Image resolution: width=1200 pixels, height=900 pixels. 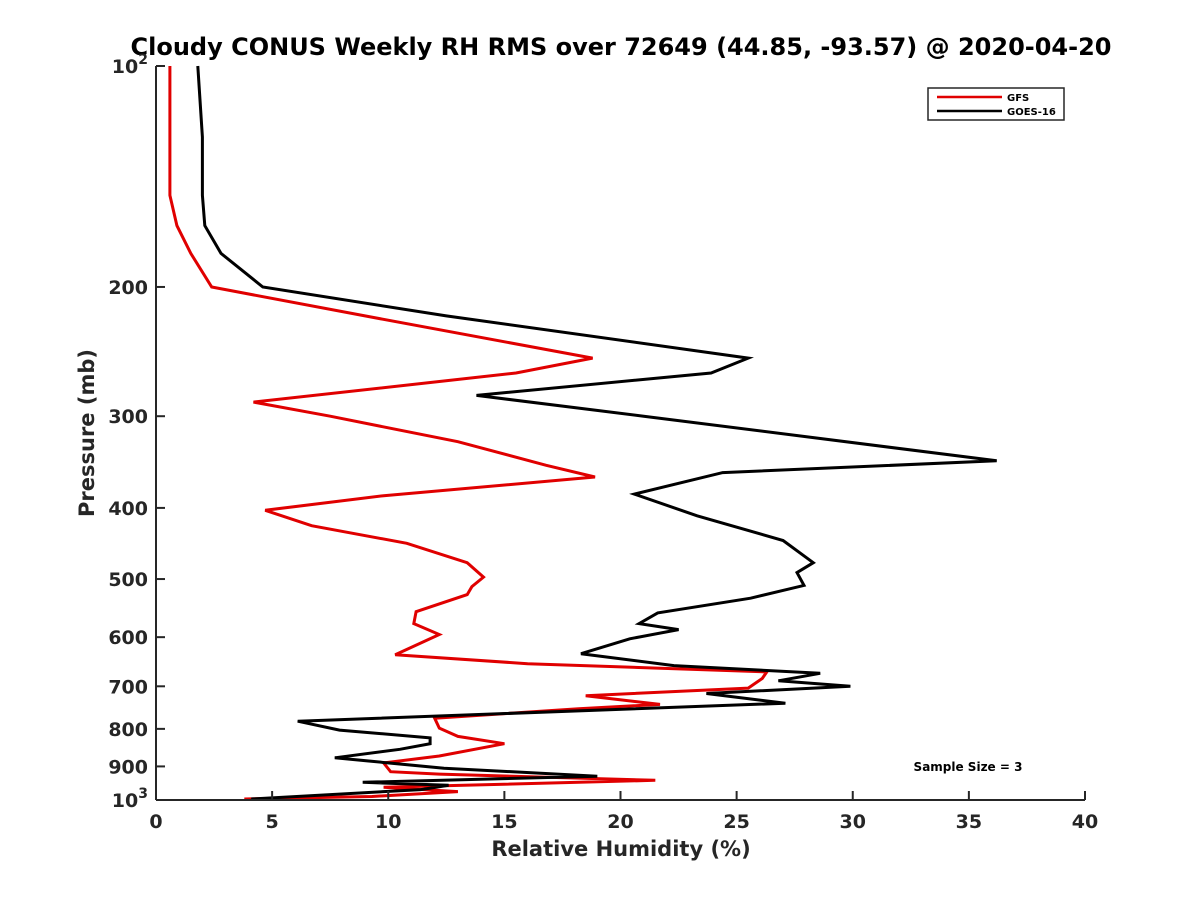 What do you see at coordinates (1031, 112) in the screenshot?
I see `legend-label-goes-16: GOES-16` at bounding box center [1031, 112].